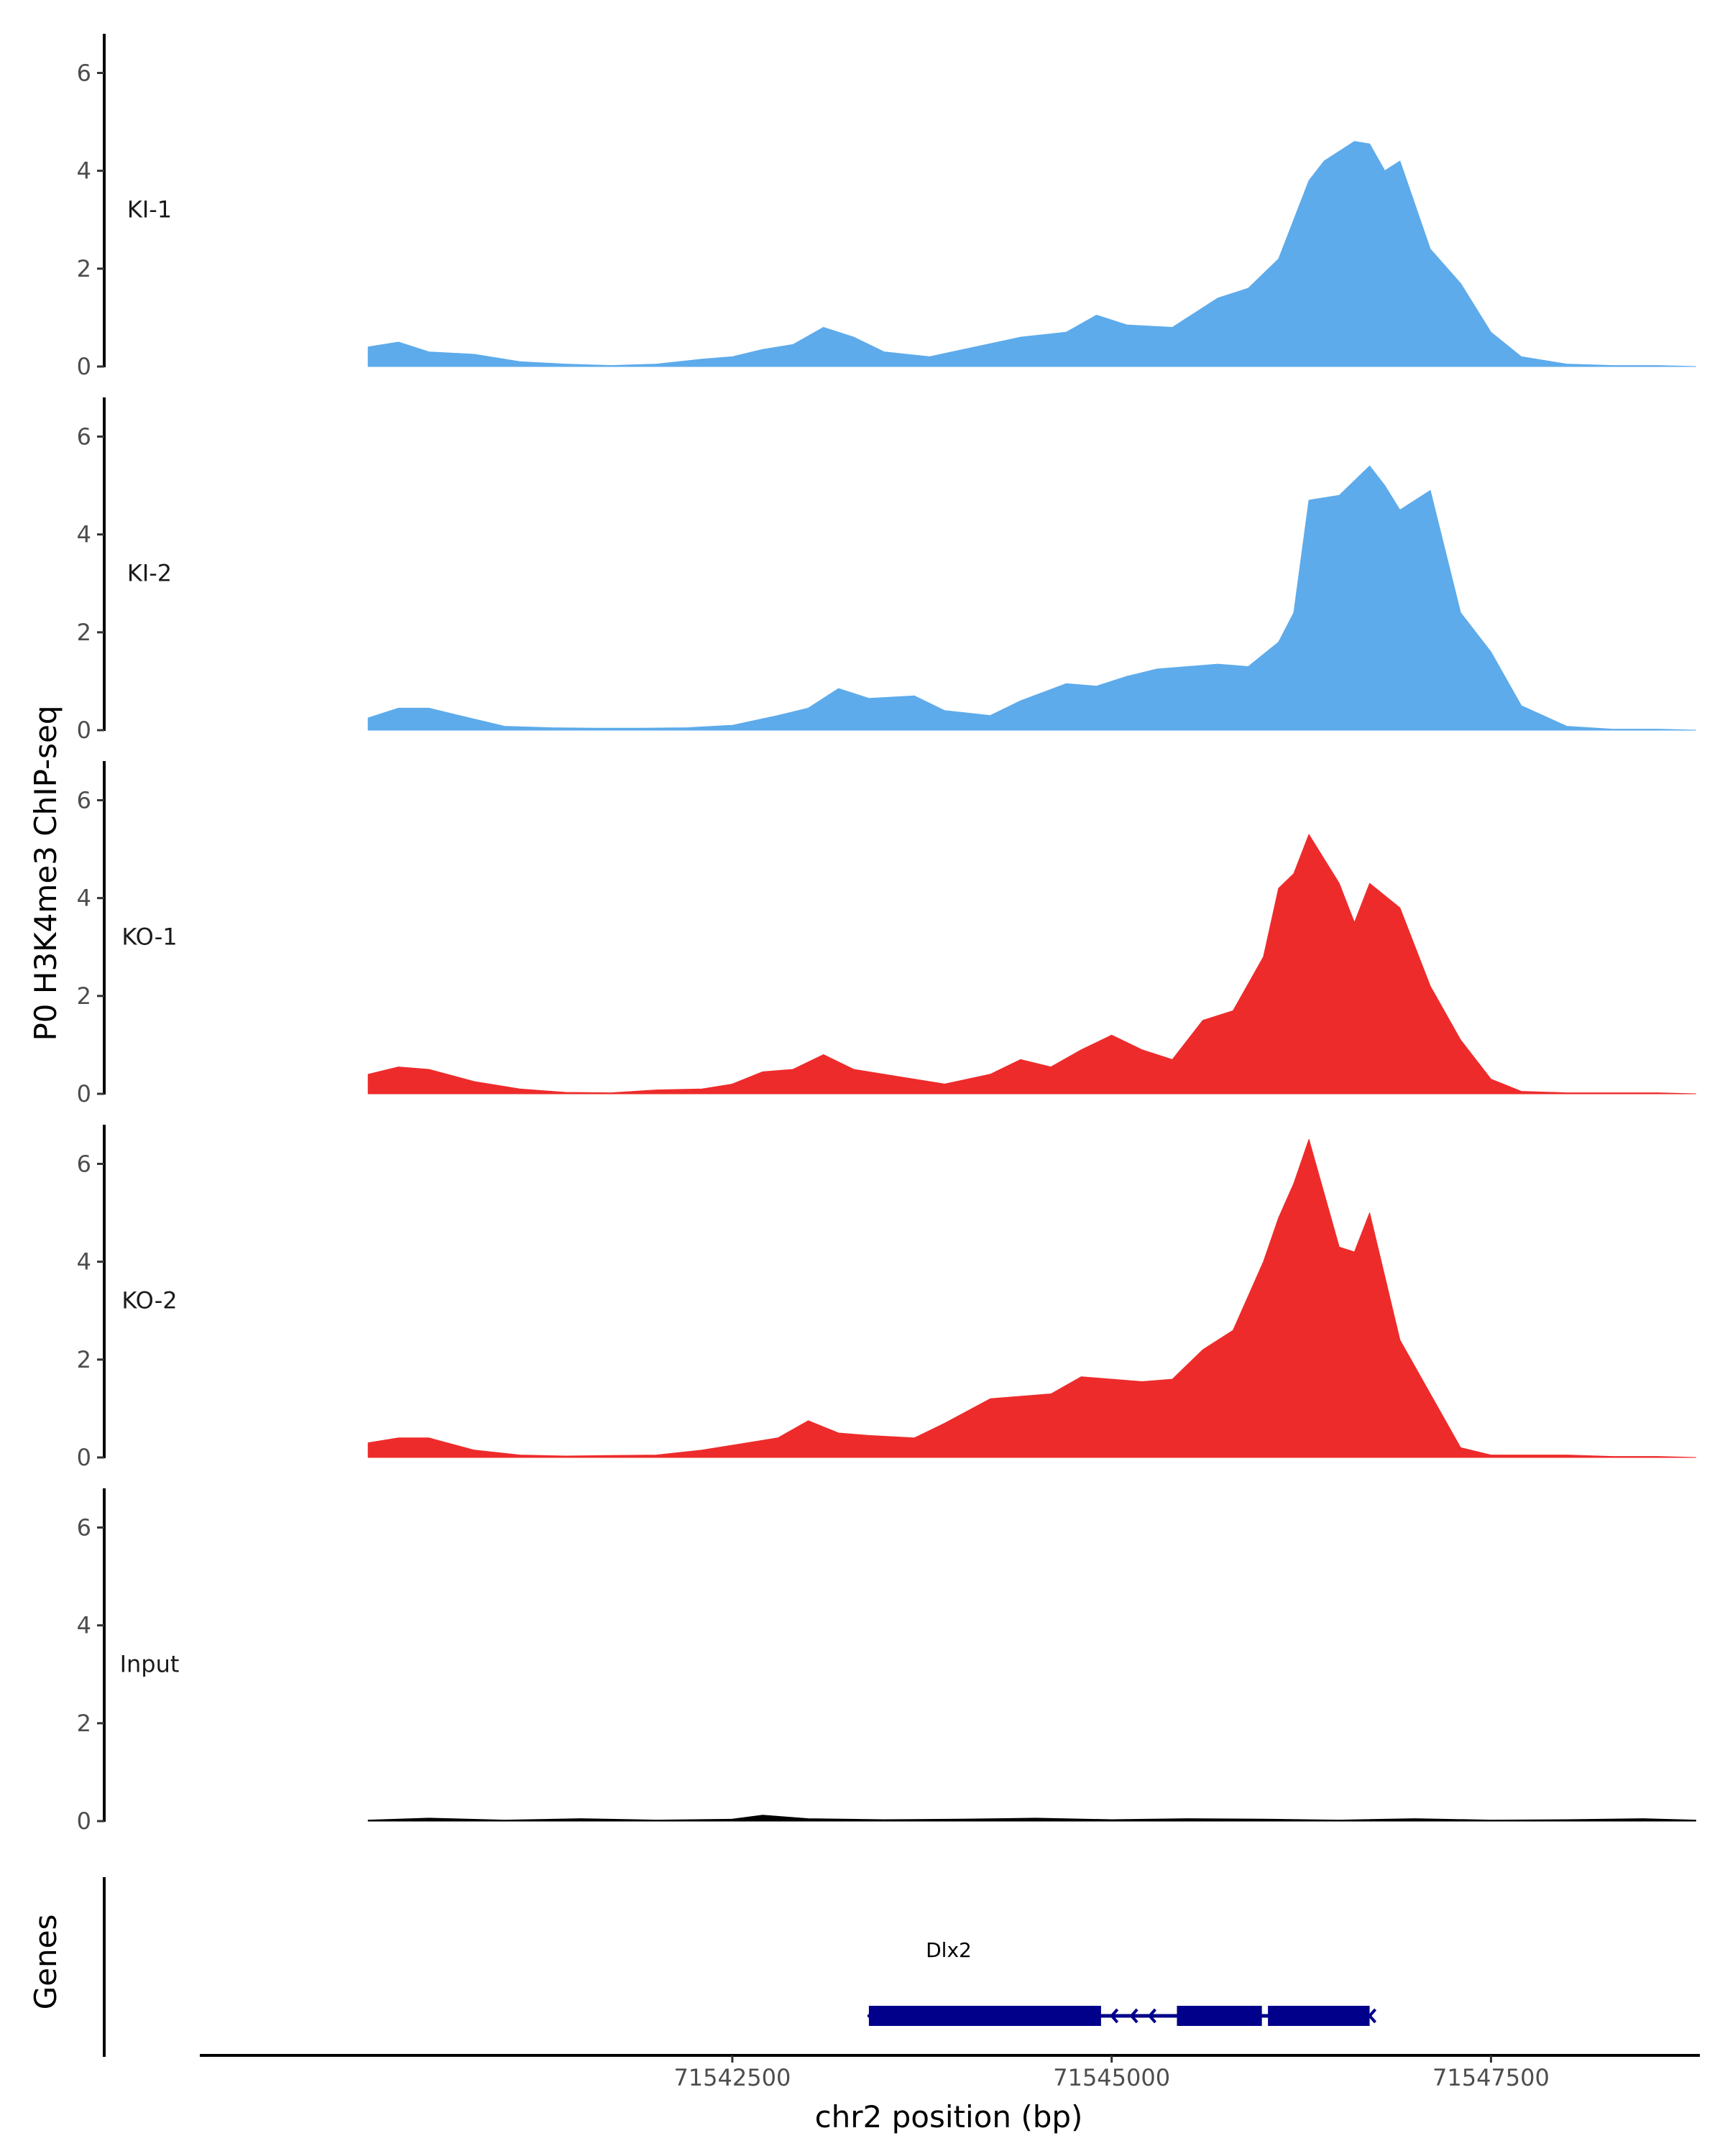 The height and width of the screenshot is (2156, 1725). Describe the element at coordinates (45, 1963) in the screenshot. I see `genes-axis-title: Genes` at that location.